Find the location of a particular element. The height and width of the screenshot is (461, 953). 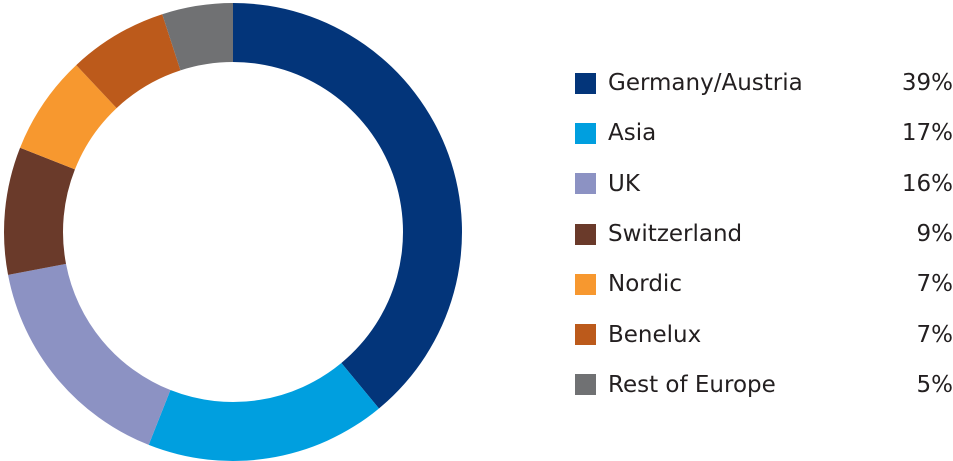

legend-value: 39% is located at coordinates (927, 83).